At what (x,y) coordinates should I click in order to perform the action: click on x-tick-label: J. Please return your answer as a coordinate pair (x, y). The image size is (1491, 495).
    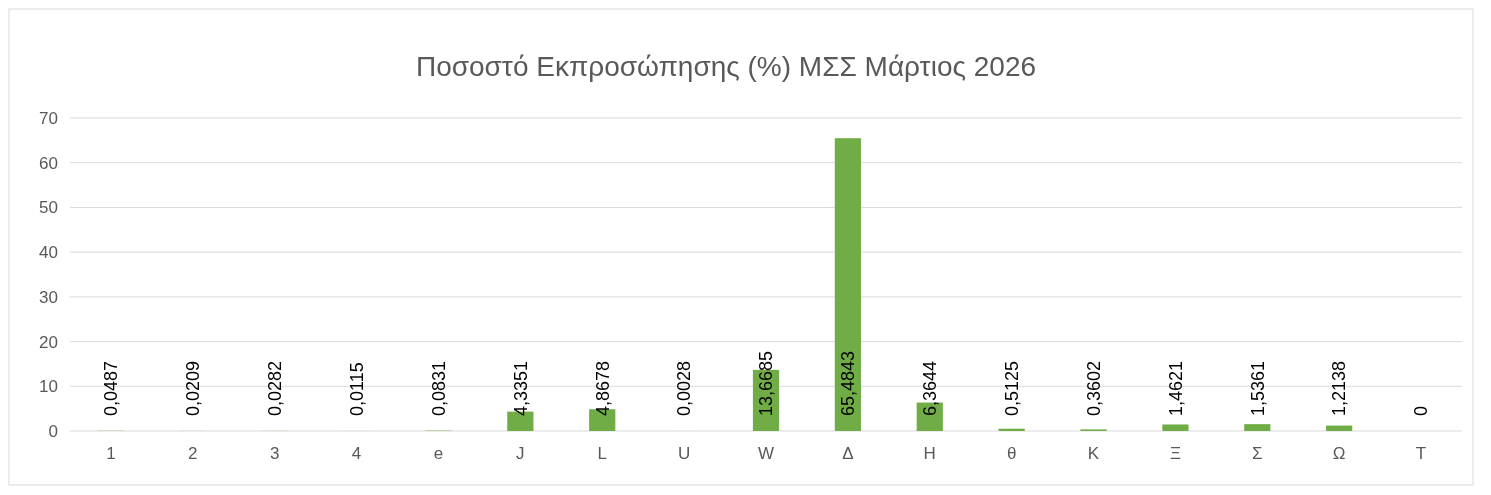
    Looking at the image, I should click on (520, 453).